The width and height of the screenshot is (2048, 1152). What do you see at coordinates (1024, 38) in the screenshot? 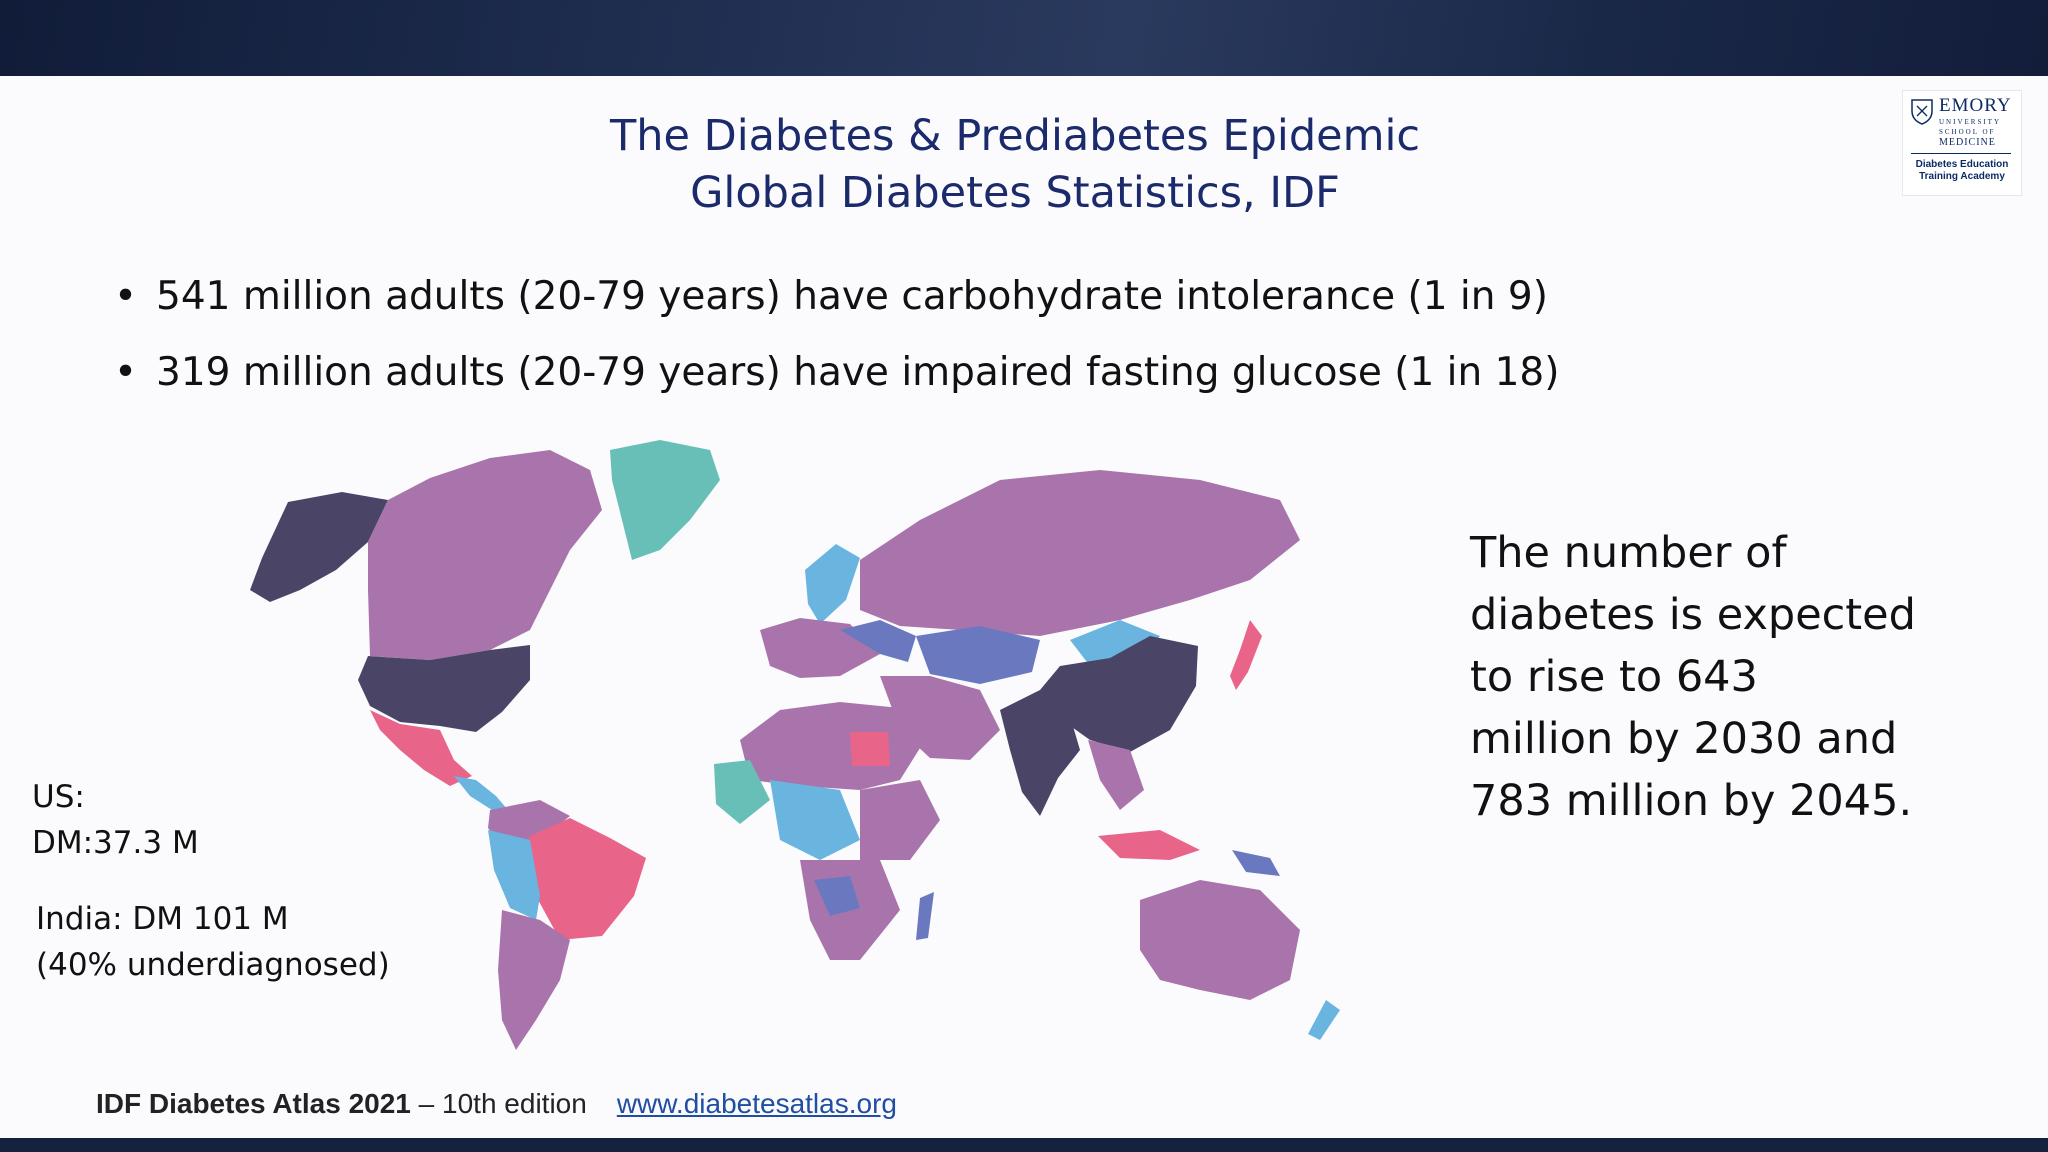
I see `header-banner` at bounding box center [1024, 38].